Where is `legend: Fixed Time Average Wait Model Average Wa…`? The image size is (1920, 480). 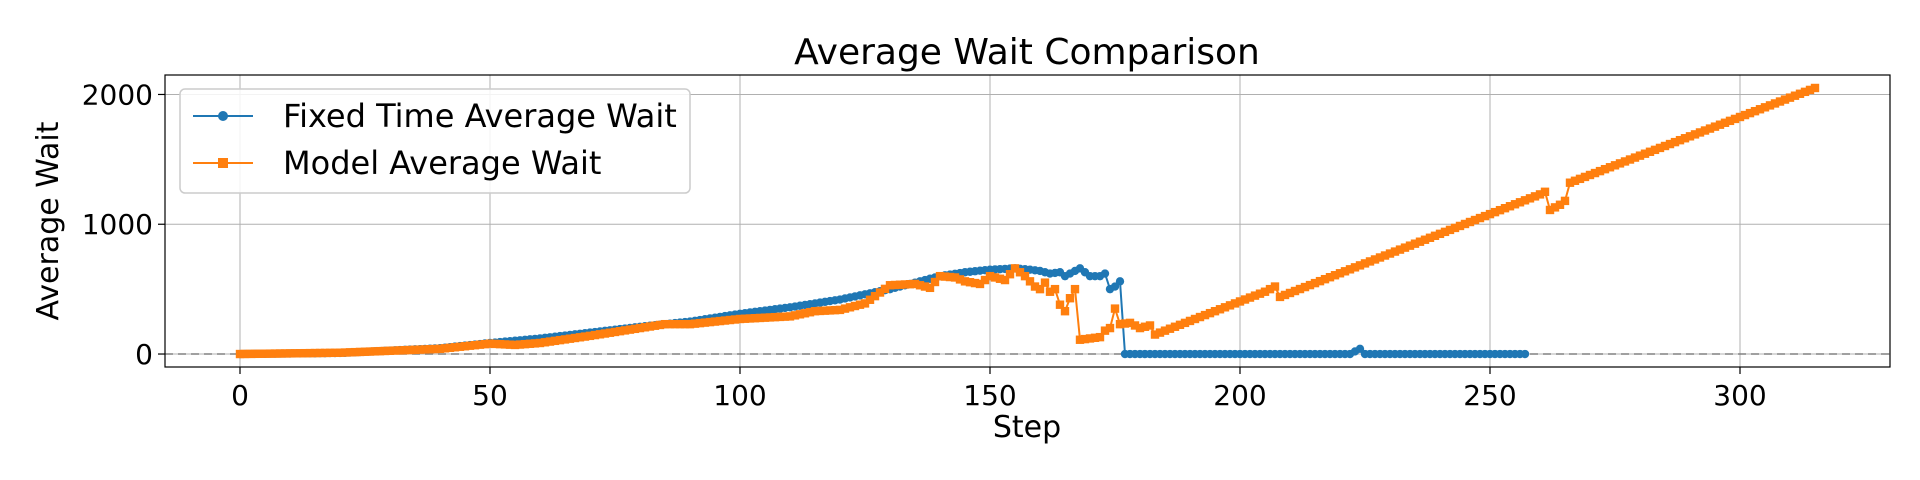 legend: Fixed Time Average Wait Model Average Wa… is located at coordinates (435, 141).